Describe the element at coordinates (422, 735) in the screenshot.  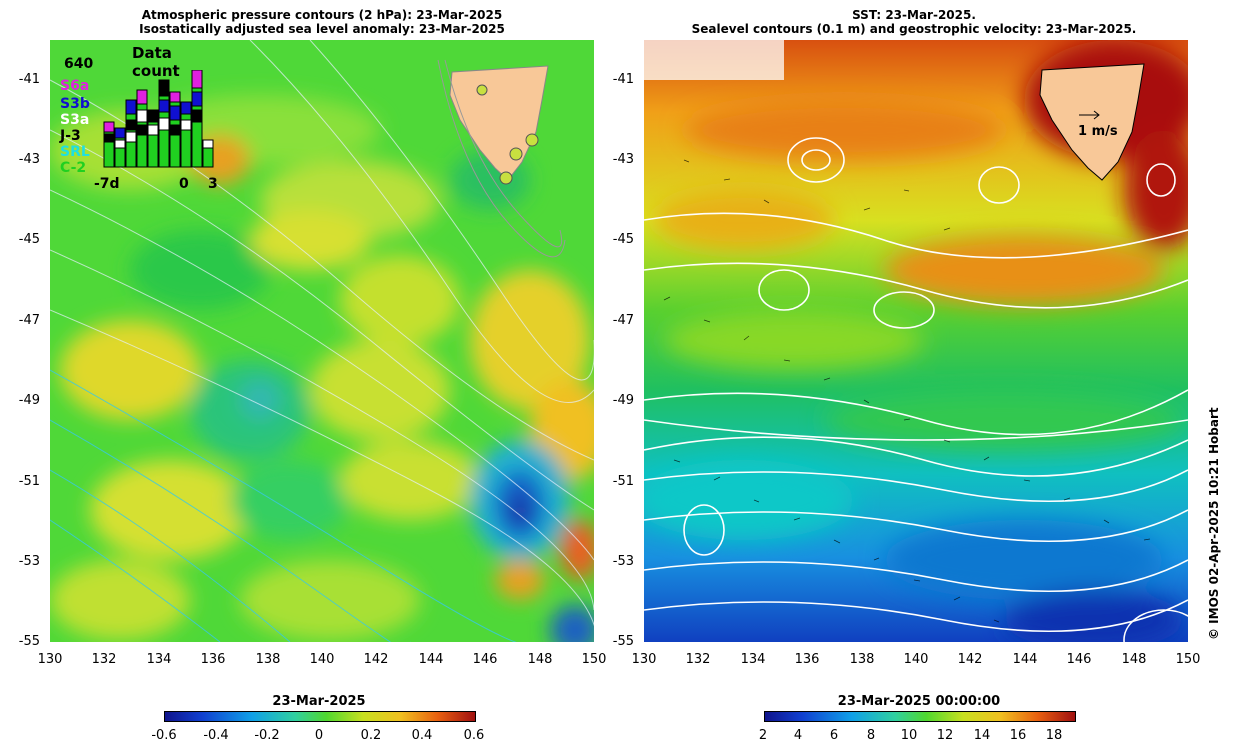
I see `sla-colorbar-tick: 0.4` at that location.